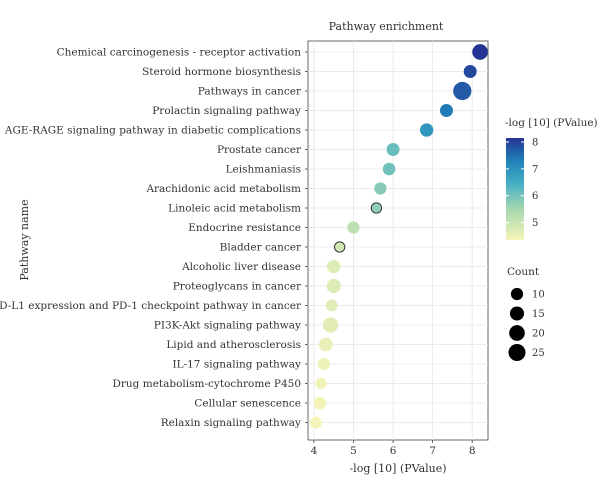  What do you see at coordinates (314, 451) in the screenshot?
I see `x-tick-label: 4` at bounding box center [314, 451].